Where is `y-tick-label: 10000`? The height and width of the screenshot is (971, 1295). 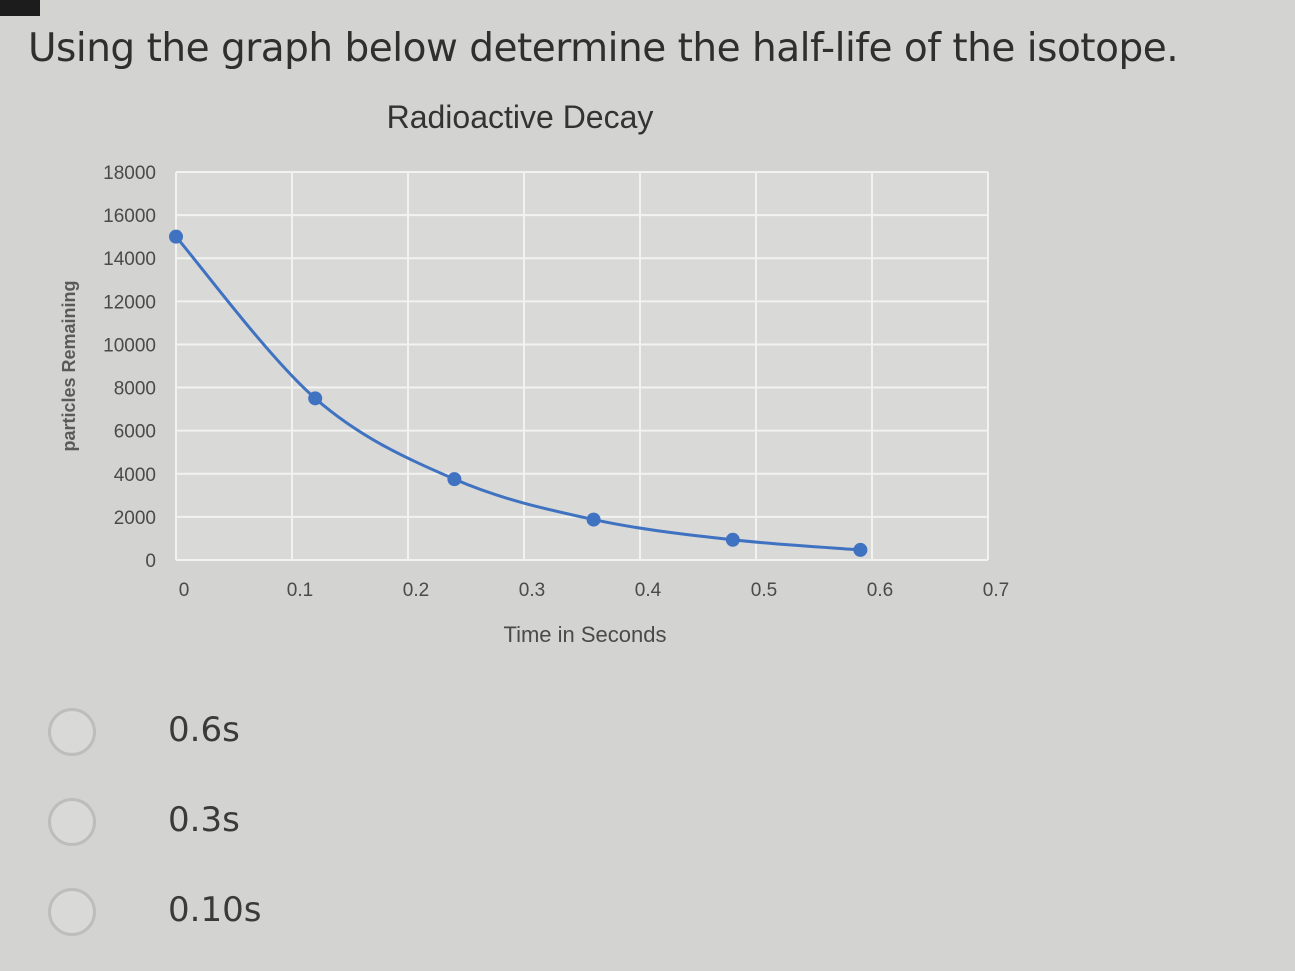
y-tick-label: 10000 is located at coordinates (129, 345).